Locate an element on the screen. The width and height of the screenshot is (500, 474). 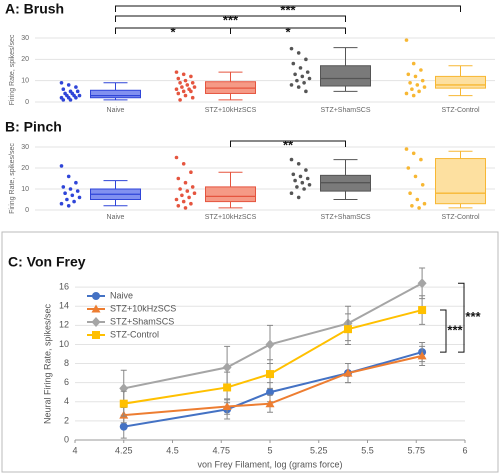
x-tick-label: 4 is located at coordinates (74, 450).